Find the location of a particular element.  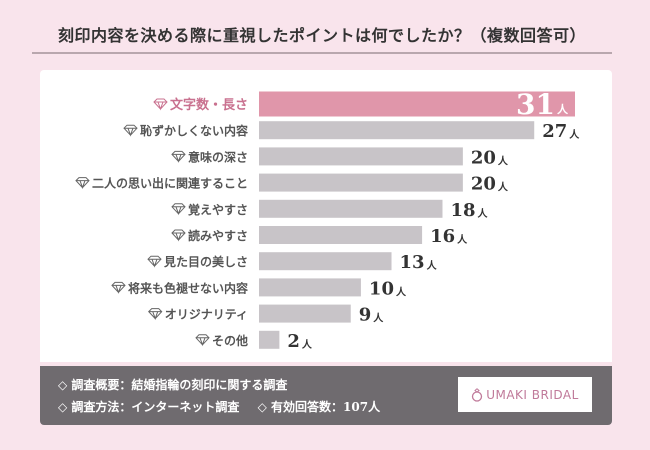

category-label: オリジナリティ is located at coordinates (206, 315).